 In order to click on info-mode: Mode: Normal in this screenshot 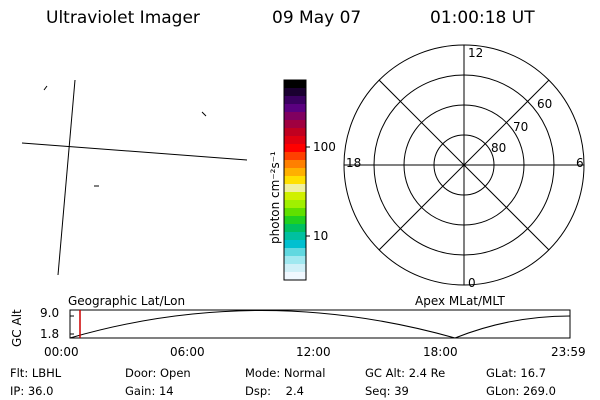, I will do `click(285, 373)`.